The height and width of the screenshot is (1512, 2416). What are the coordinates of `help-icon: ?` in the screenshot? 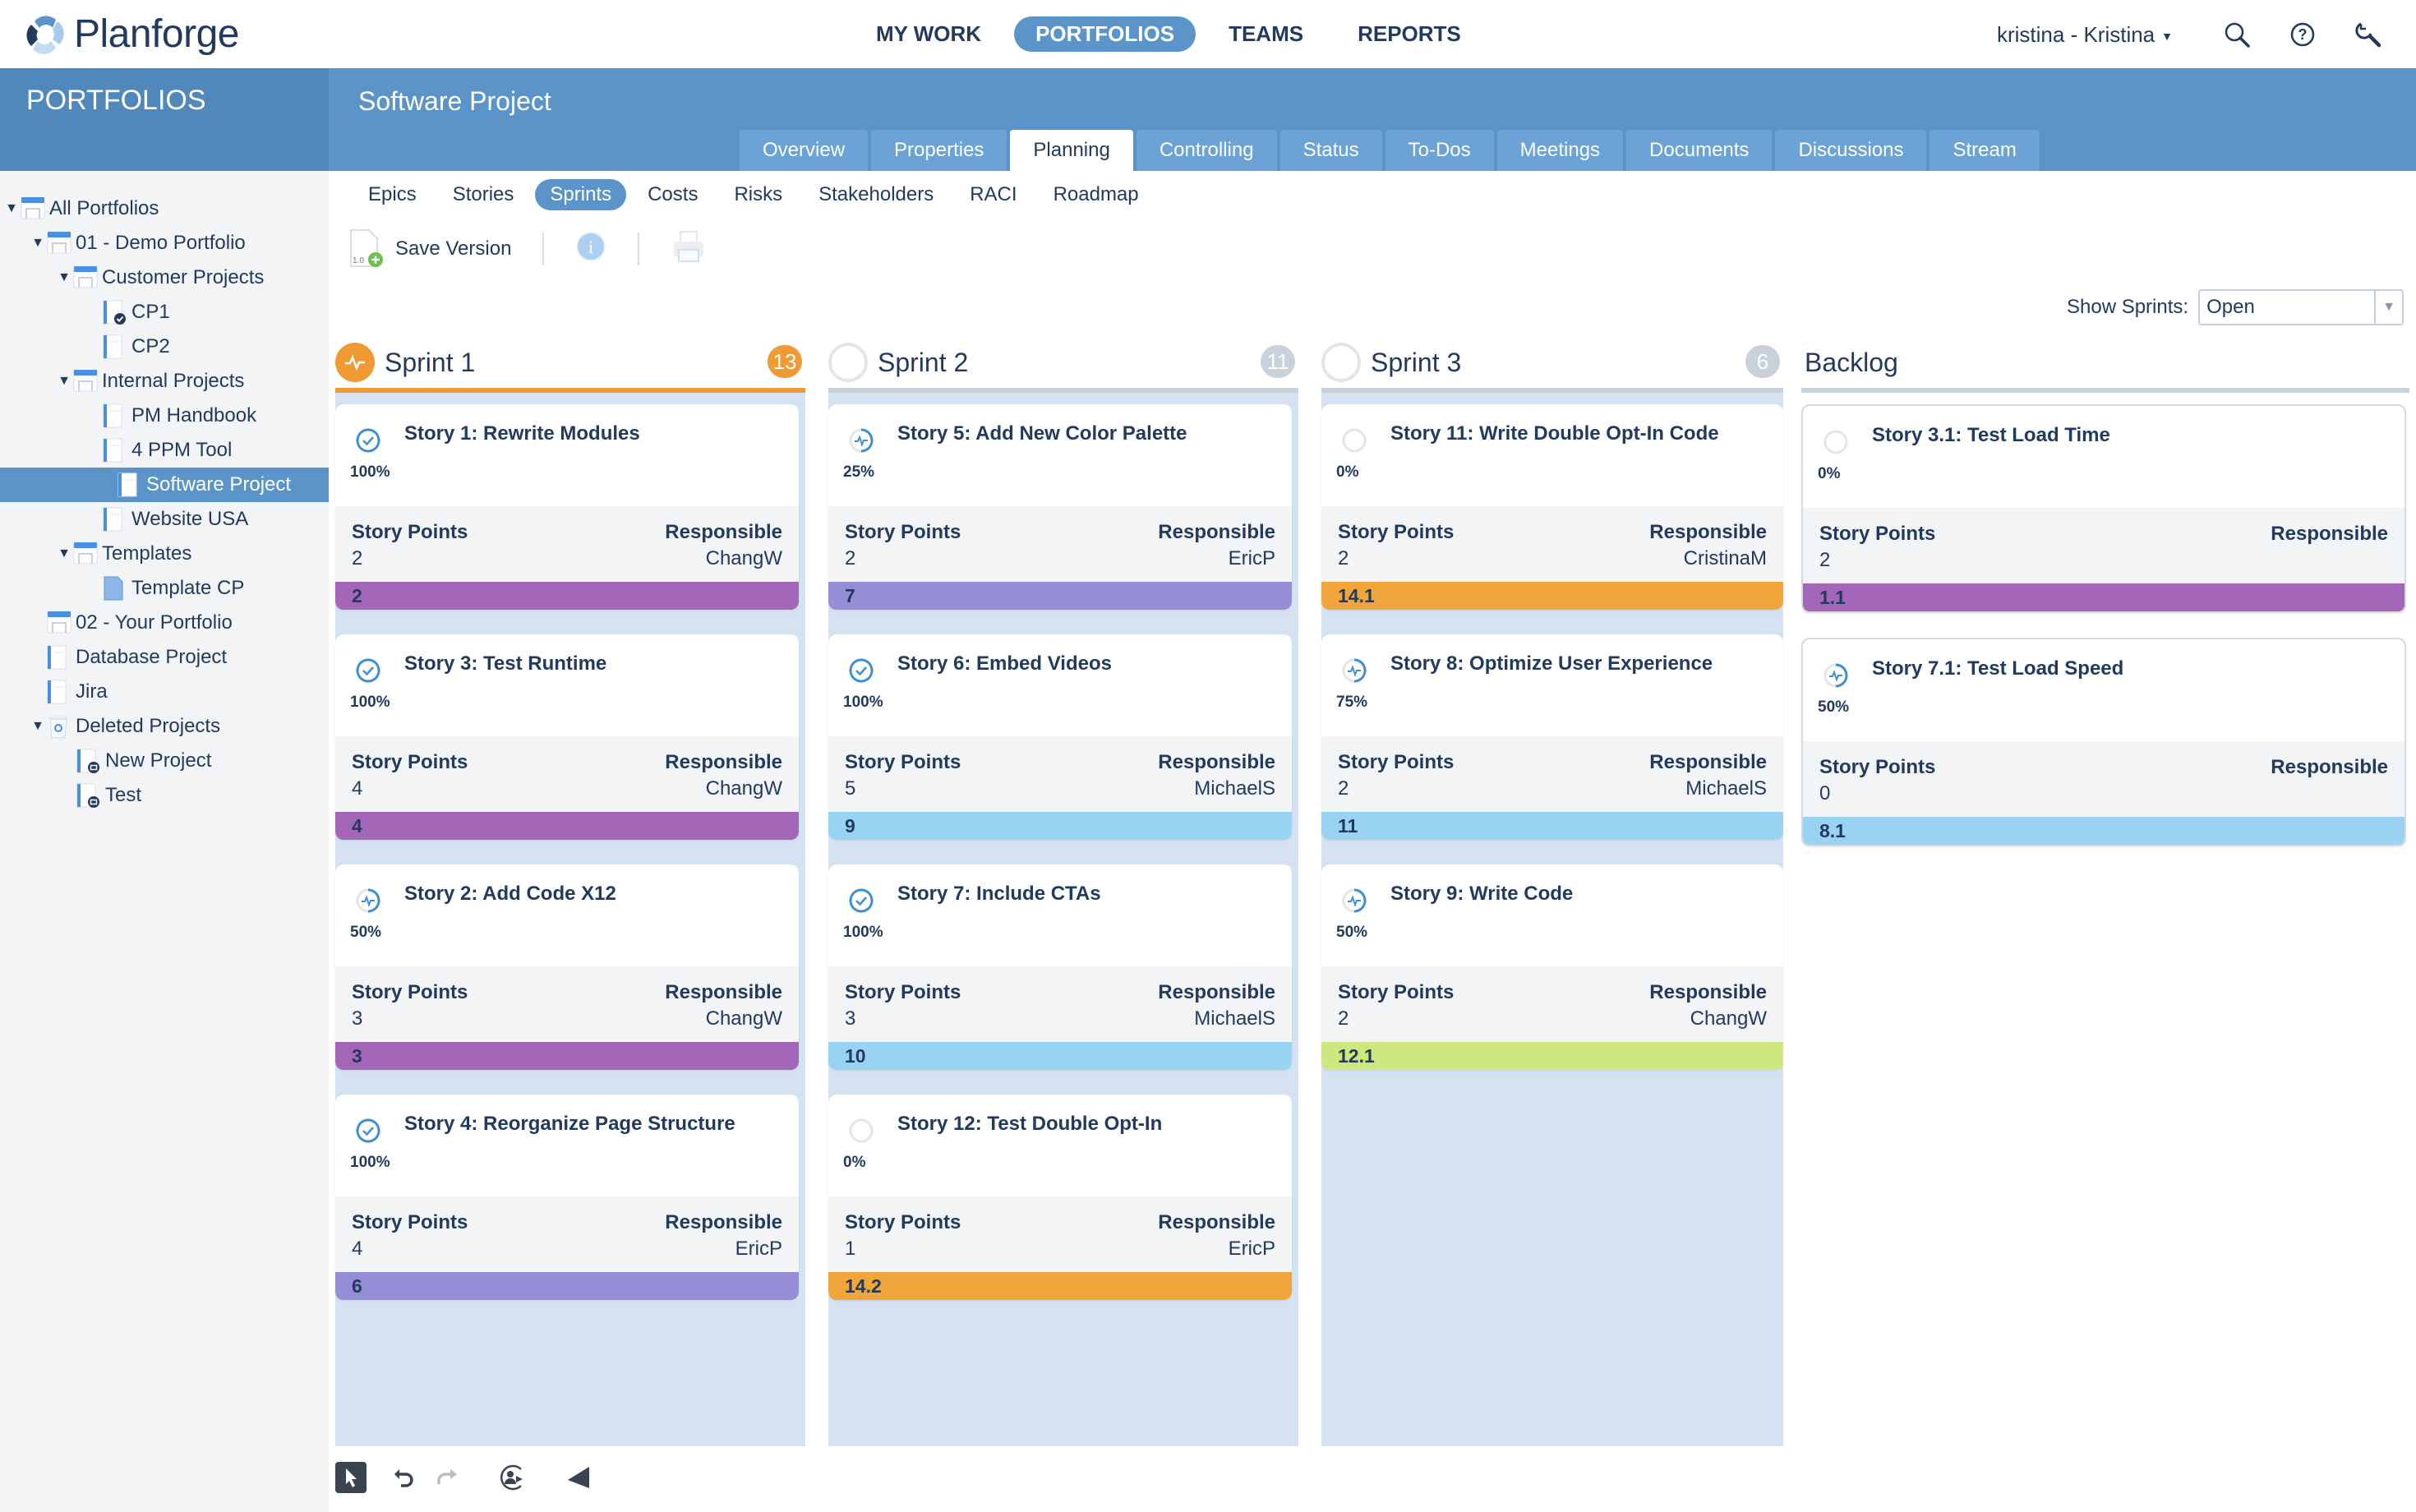 It's located at (2303, 35).